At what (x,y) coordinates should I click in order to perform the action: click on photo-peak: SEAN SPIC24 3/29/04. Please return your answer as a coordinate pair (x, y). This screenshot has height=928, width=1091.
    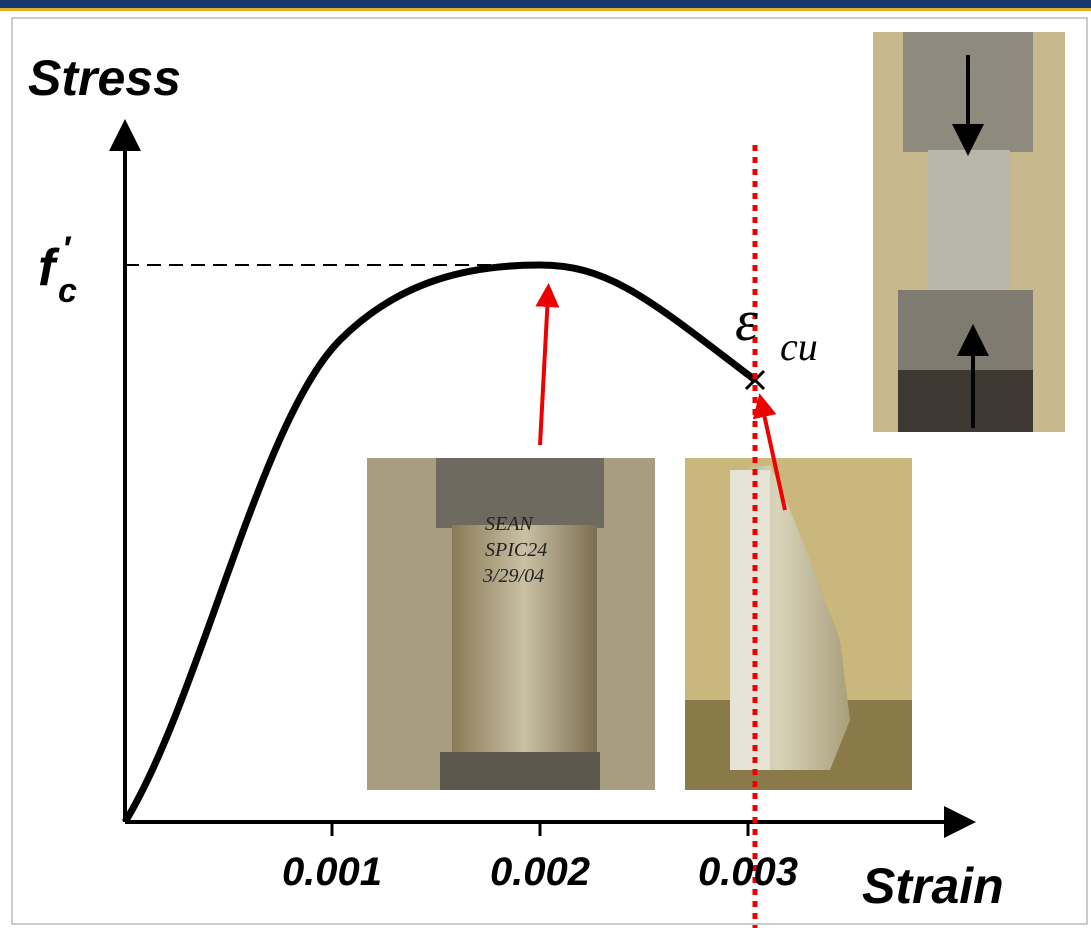
    Looking at the image, I should click on (511, 624).